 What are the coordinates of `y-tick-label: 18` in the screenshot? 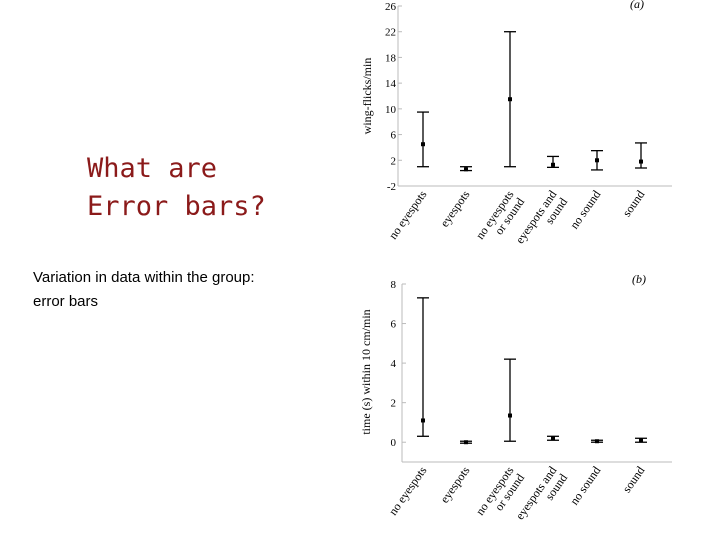 It's located at (391, 58).